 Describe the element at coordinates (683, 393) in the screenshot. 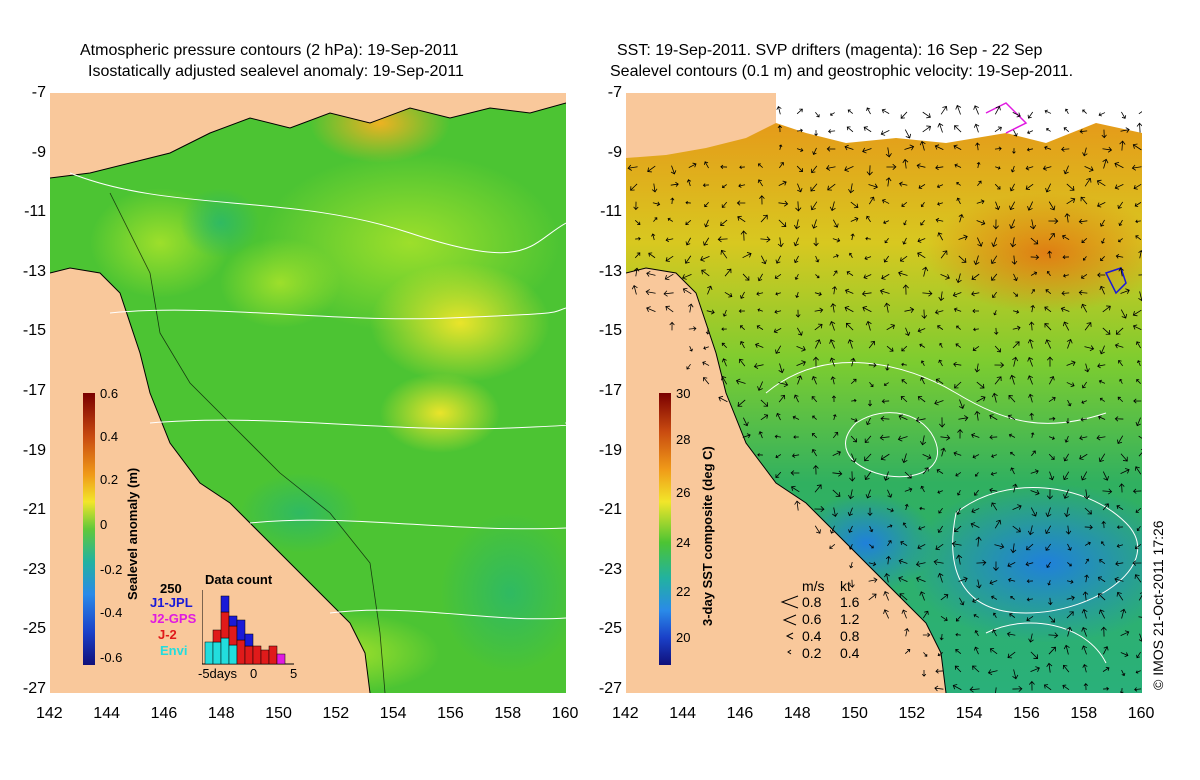

I see `right-colorbar-tick: 30` at that location.